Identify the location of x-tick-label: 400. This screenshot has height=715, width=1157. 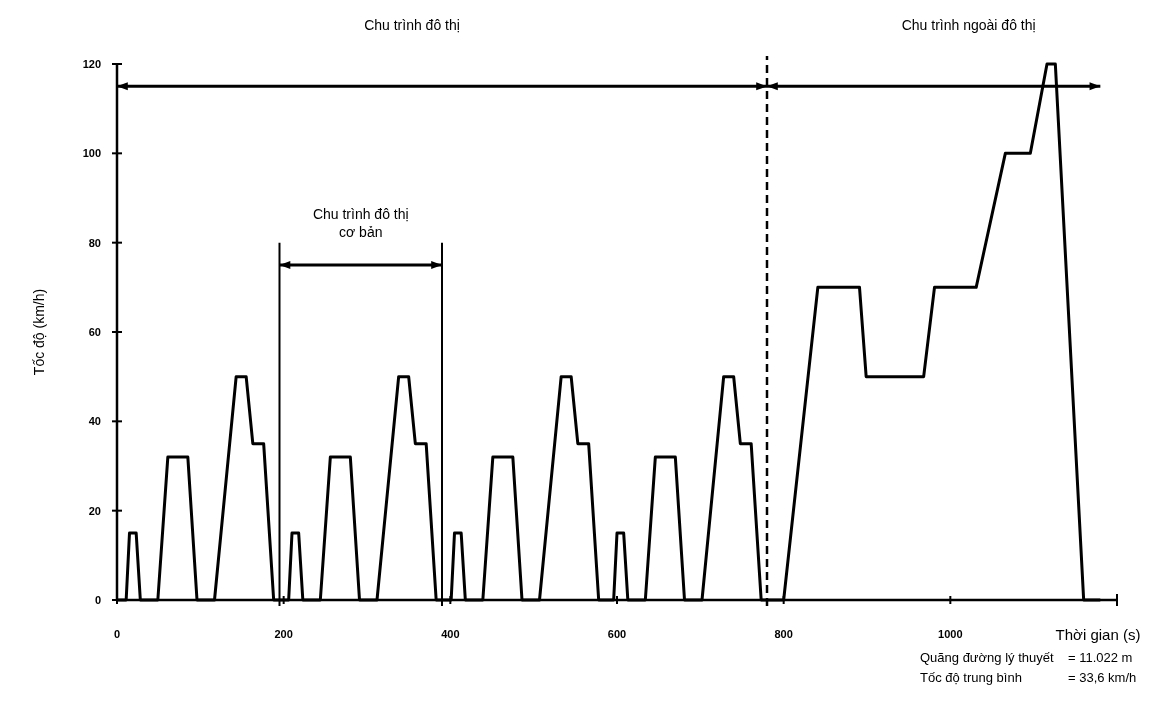
(450, 634).